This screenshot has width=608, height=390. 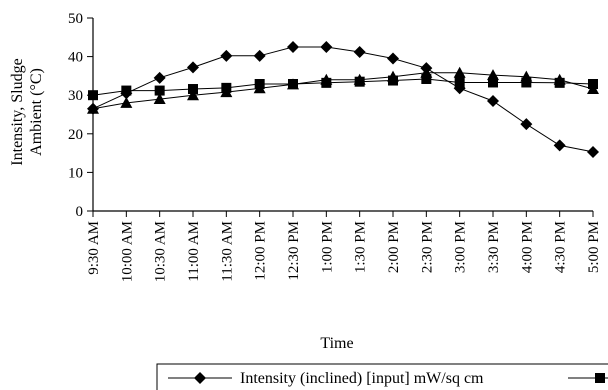 I want to click on legend-series-1-label: Intensity (inclined) [input] mW/sq cm, so click(x=362, y=378).